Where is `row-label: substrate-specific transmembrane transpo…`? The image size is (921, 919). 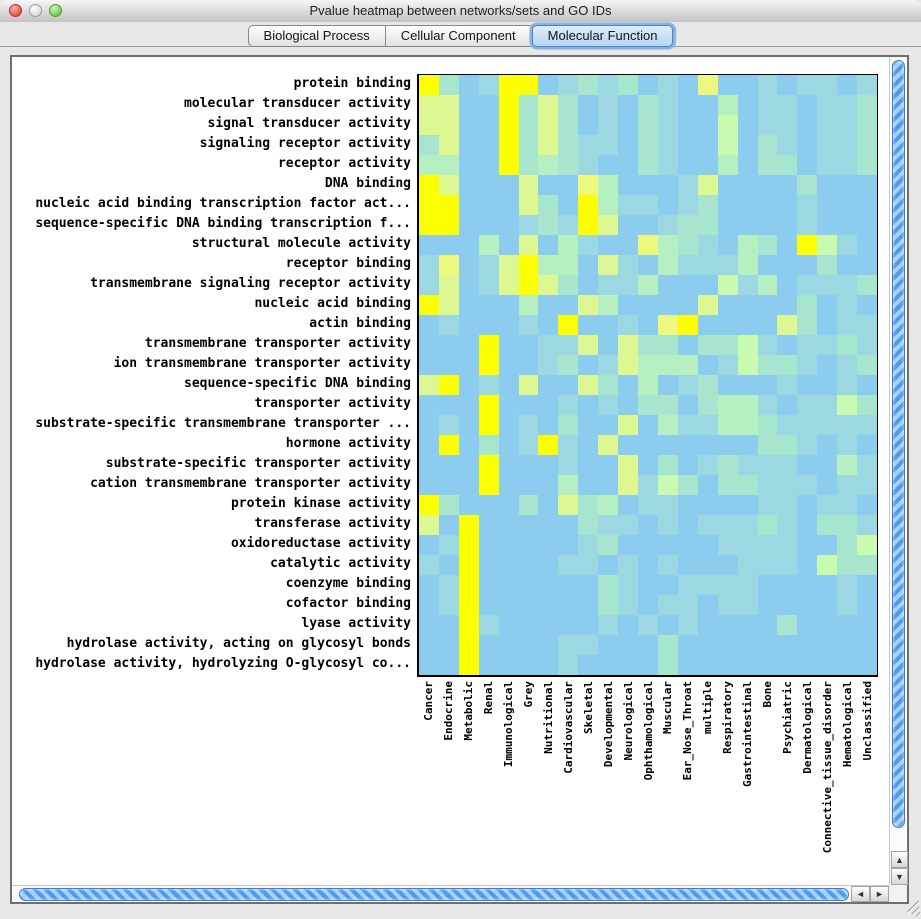
row-label: substrate-specific transmembrane transpo… is located at coordinates (223, 423).